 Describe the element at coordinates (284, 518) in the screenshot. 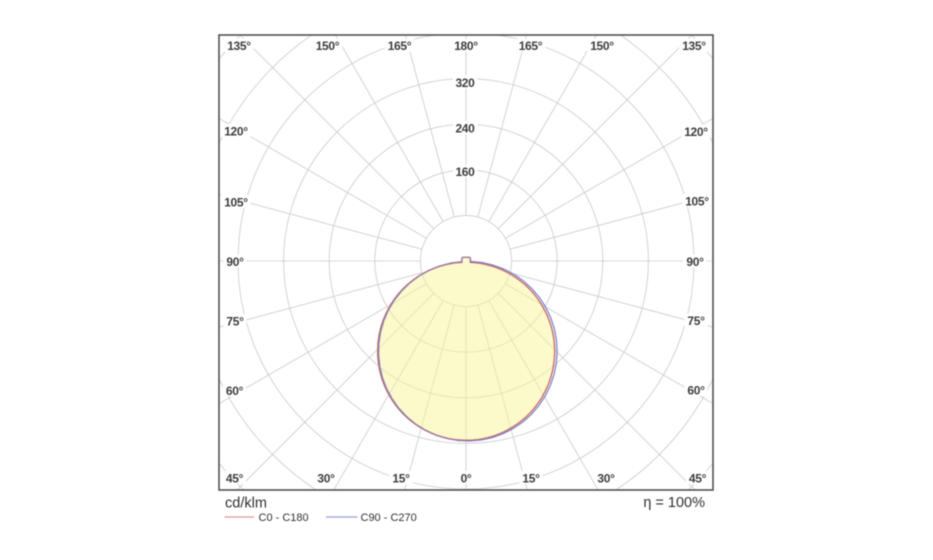

I see `svg-text: C0 - C180` at that location.